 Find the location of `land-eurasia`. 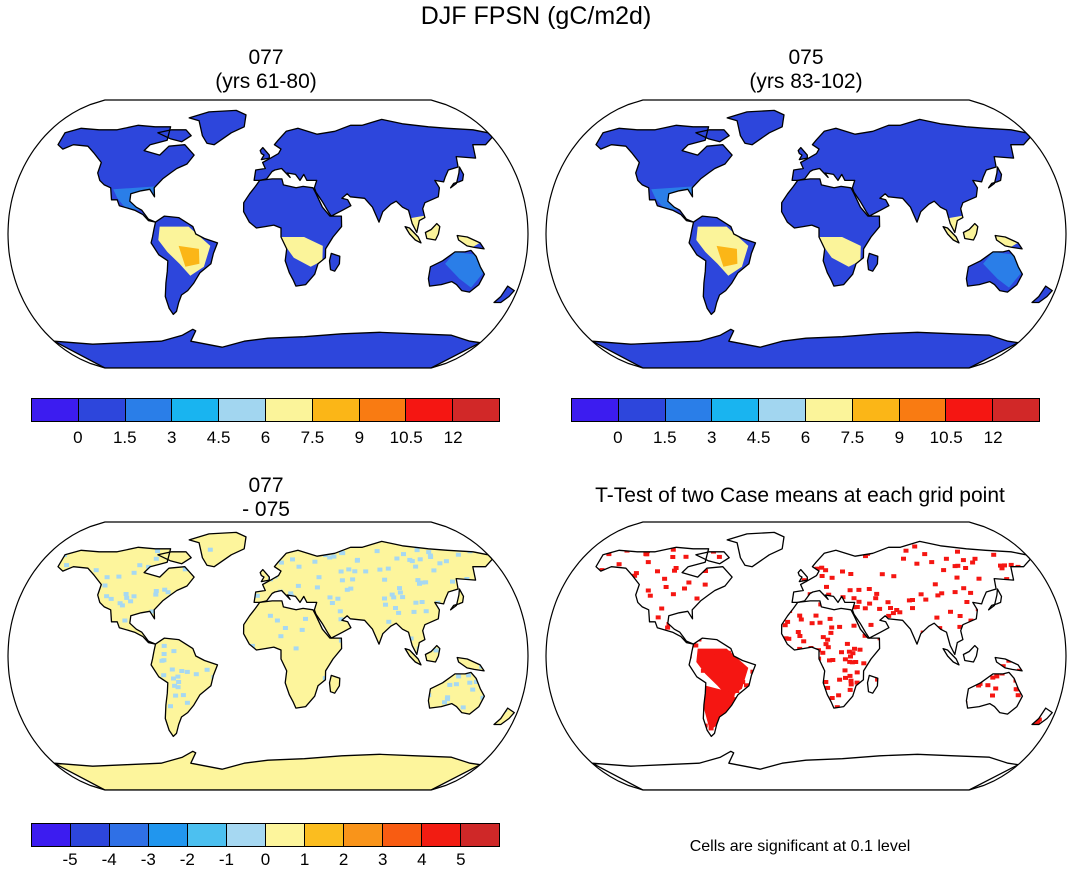

land-eurasia is located at coordinates (373, 176).